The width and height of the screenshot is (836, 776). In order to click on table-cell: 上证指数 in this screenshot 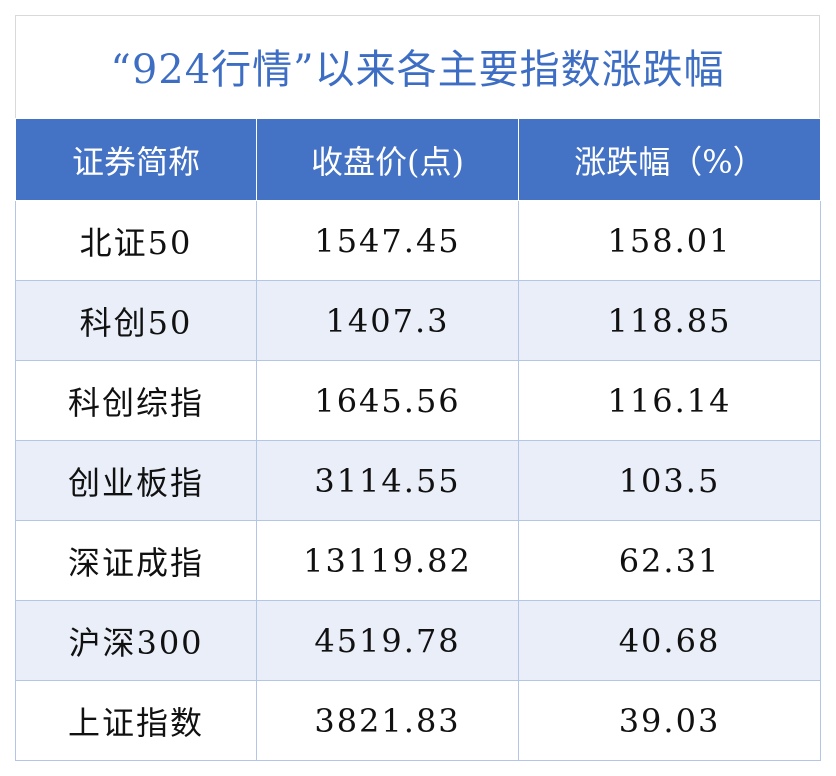, I will do `click(136, 720)`.